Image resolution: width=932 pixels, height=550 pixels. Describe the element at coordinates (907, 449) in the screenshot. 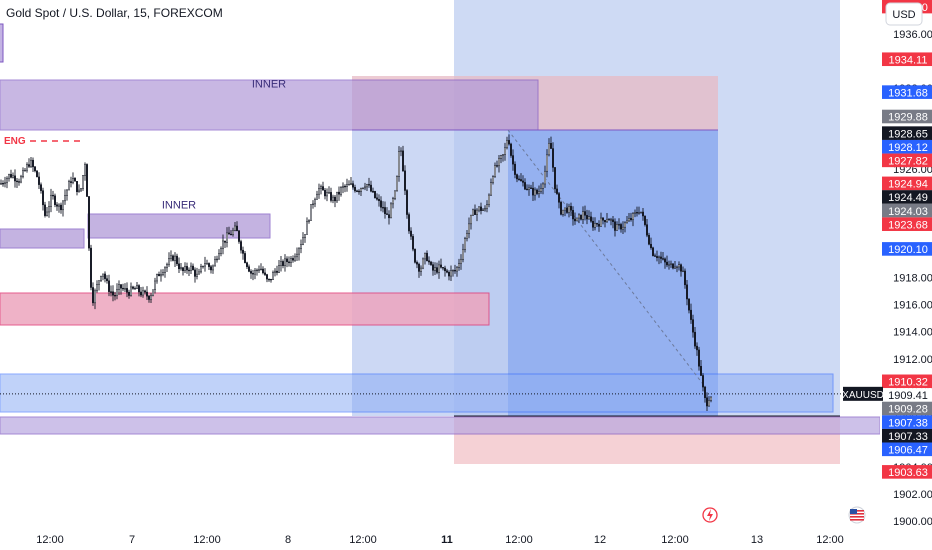

I see `price-label-box: 1906.47` at that location.